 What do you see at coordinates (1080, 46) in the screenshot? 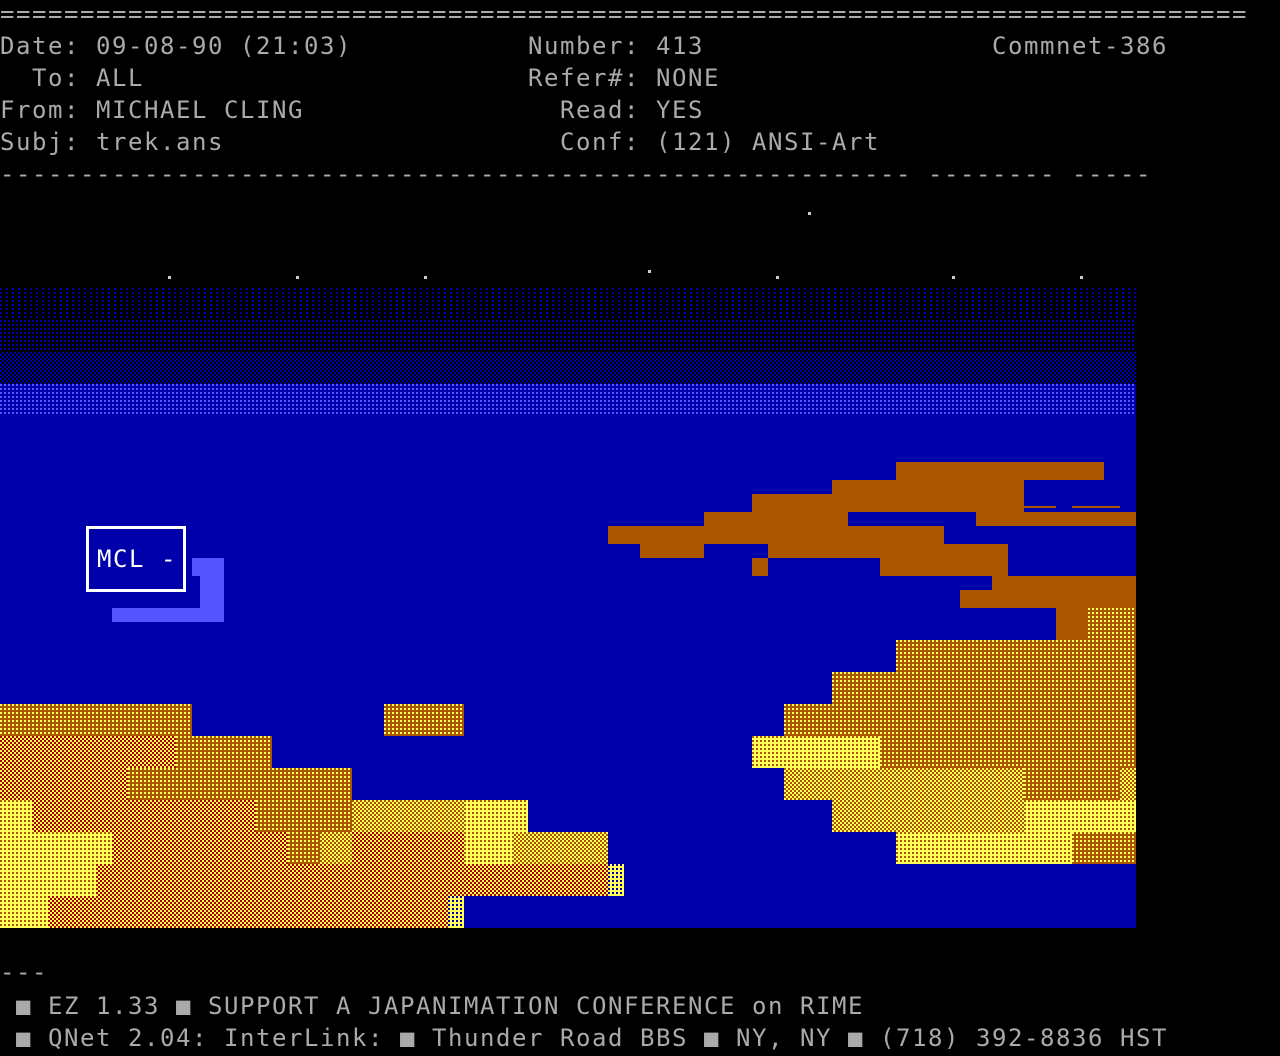
I see `system-name: Commnet-386` at bounding box center [1080, 46].